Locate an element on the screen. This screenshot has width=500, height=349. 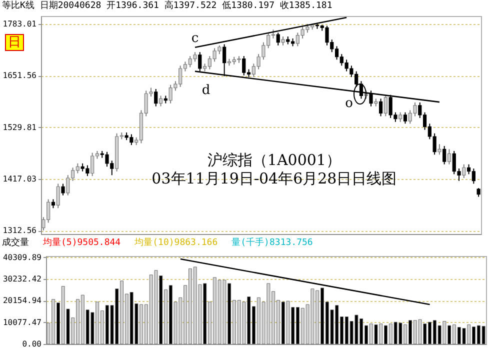
y-tick-label: 40309.89 is located at coordinates (22, 257).